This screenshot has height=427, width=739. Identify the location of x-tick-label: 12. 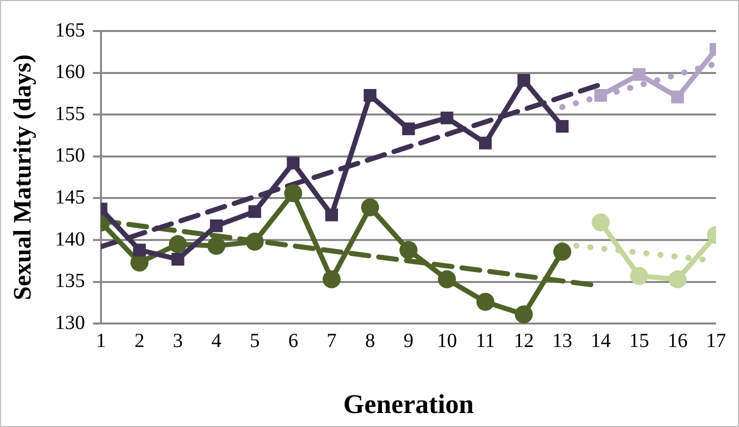
(524, 341).